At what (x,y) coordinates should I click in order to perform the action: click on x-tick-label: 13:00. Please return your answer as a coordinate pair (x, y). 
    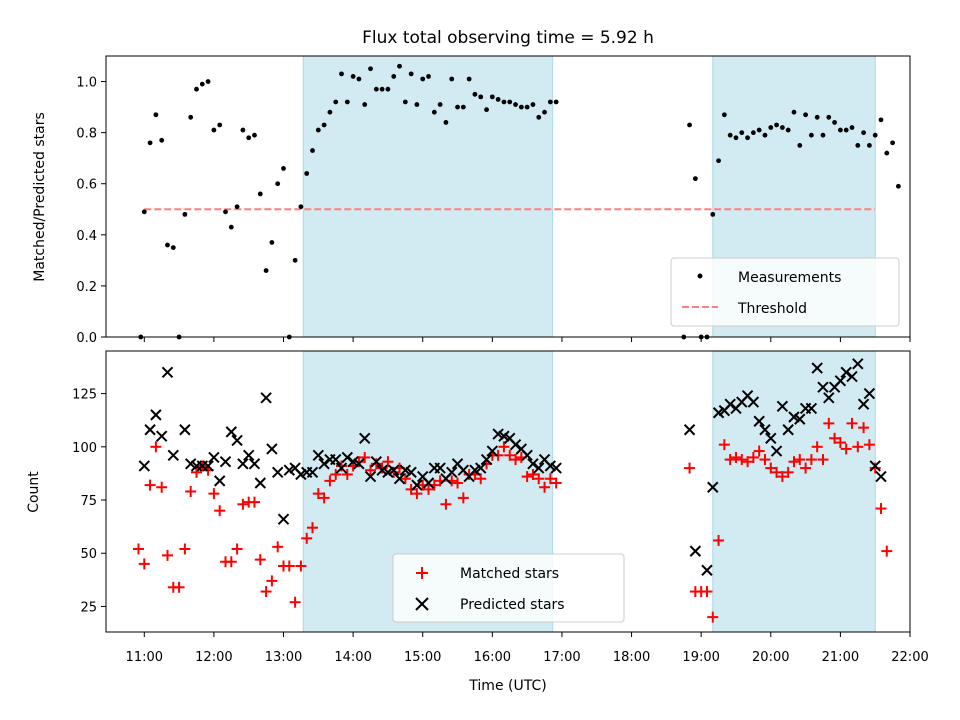
    Looking at the image, I should click on (283, 657).